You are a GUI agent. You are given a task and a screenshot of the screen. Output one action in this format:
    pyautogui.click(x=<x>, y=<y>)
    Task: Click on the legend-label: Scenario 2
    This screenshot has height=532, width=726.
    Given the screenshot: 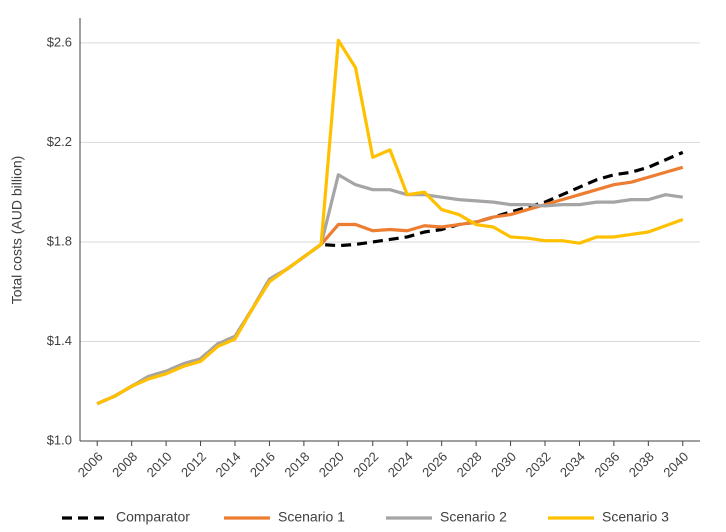 What is the action you would take?
    pyautogui.click(x=473, y=517)
    